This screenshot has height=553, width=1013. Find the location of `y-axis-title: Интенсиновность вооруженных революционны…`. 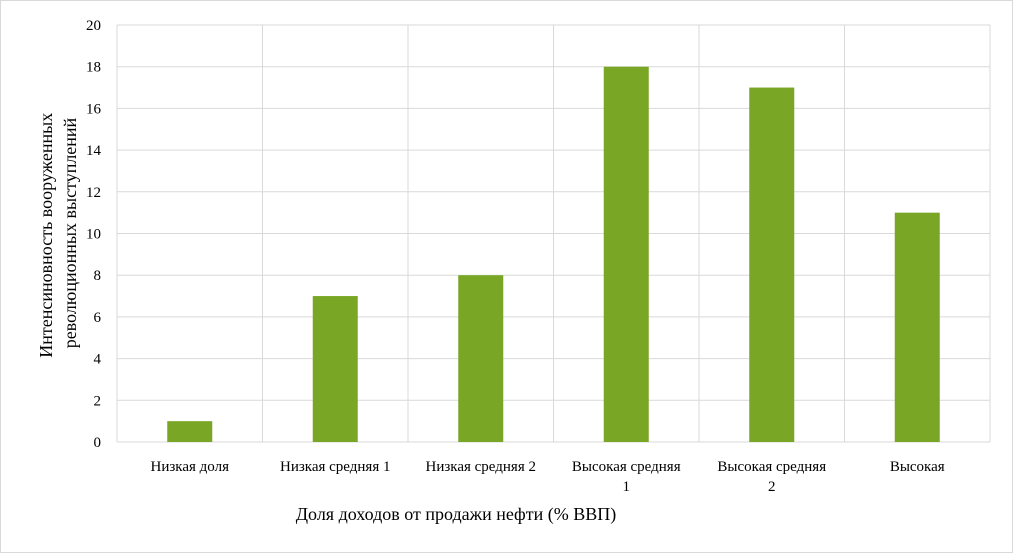

y-axis-title: Интенсиновность вооруженных революционны… is located at coordinates (58, 232).